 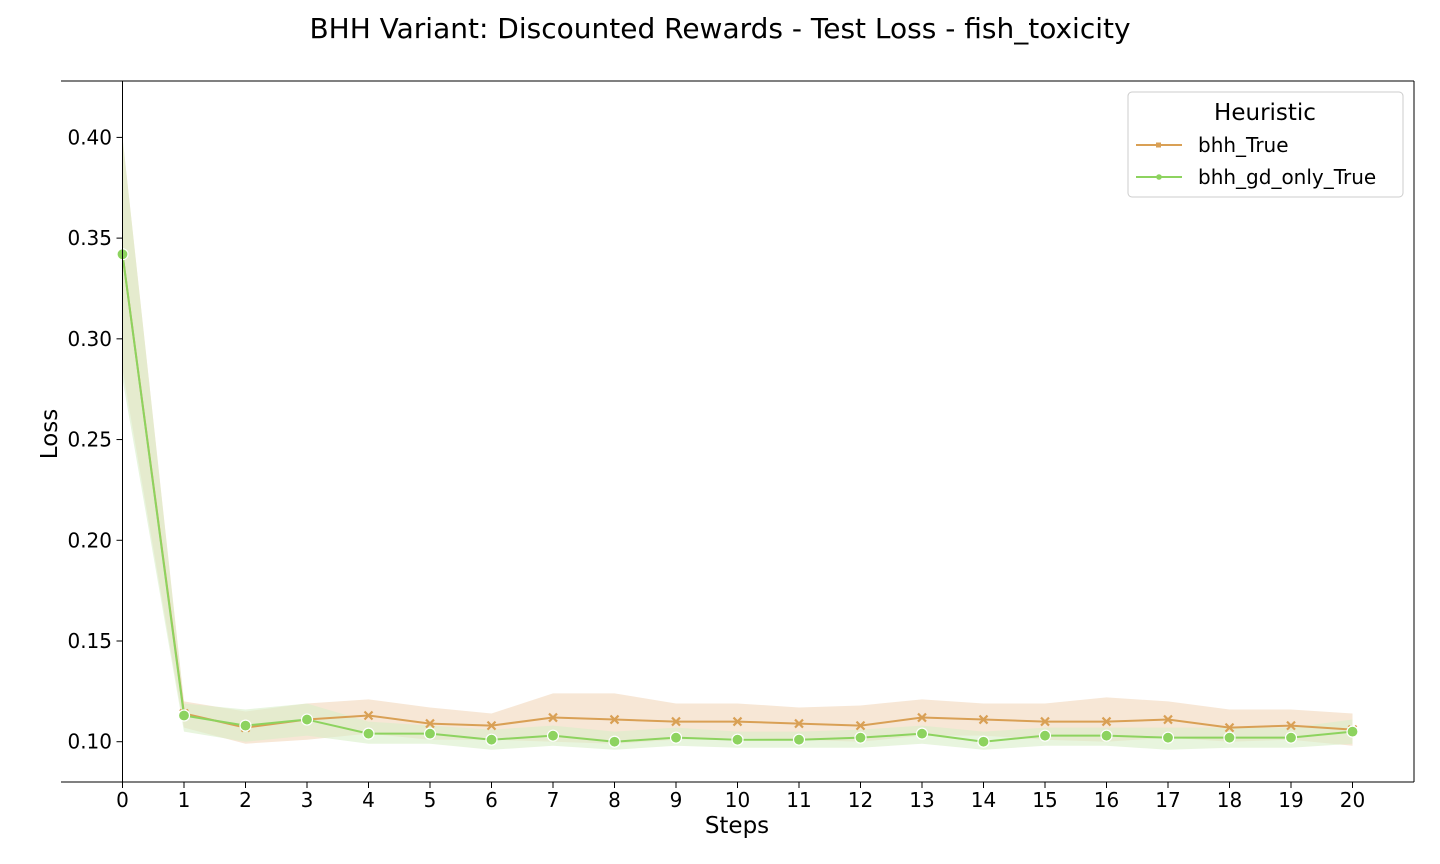 I want to click on x-tick-label: 17, so click(x=1167, y=800).